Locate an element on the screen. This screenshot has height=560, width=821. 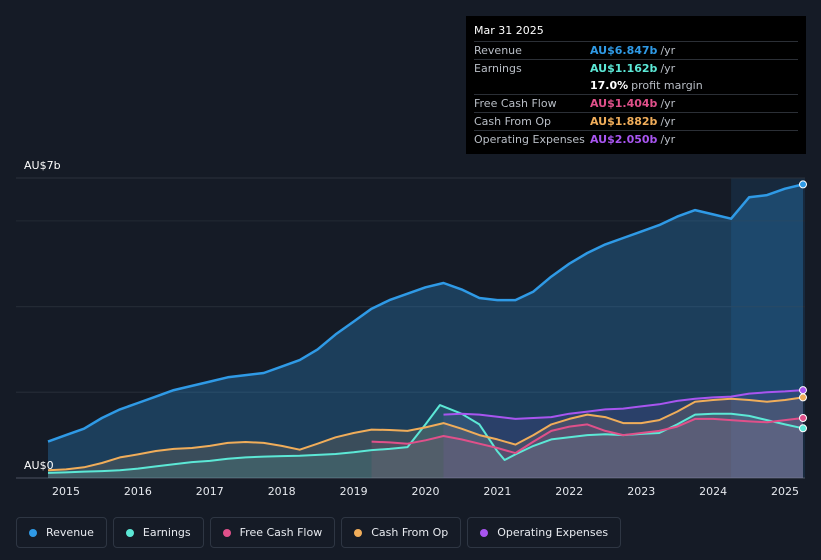
legend-item-earnings: Earnings is located at coordinates (158, 532).